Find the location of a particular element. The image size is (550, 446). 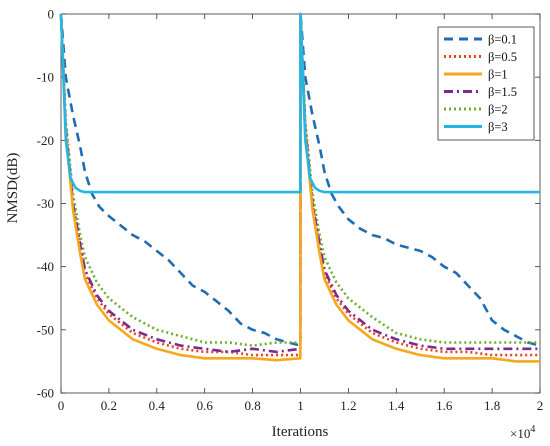

x-tick-label: 0.8 is located at coordinates (252, 405).